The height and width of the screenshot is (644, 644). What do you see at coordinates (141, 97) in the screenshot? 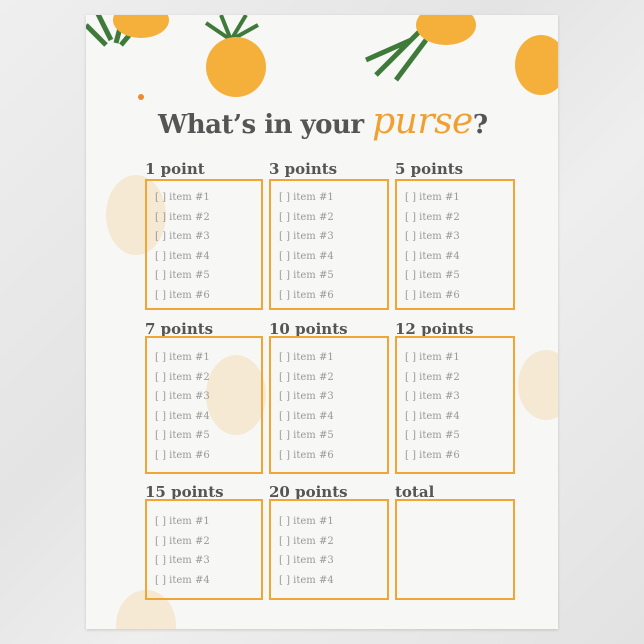
I see `decor-dot` at bounding box center [141, 97].